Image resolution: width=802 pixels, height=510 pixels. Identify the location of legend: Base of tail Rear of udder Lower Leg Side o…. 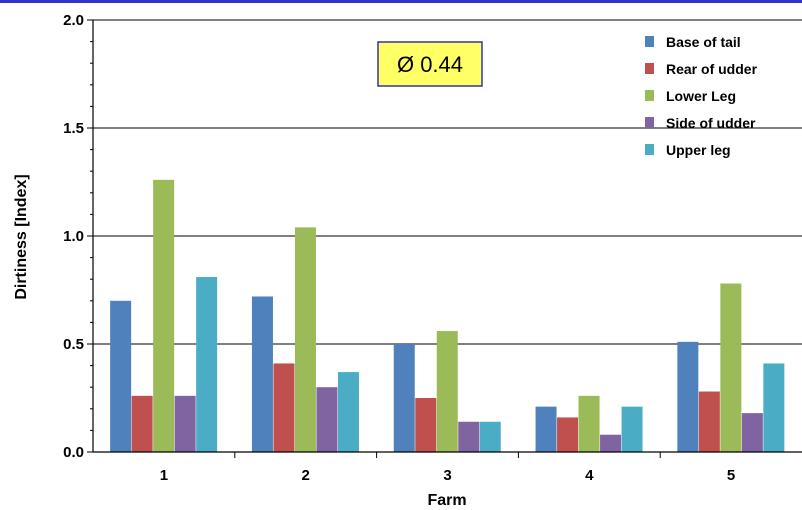
(701, 96).